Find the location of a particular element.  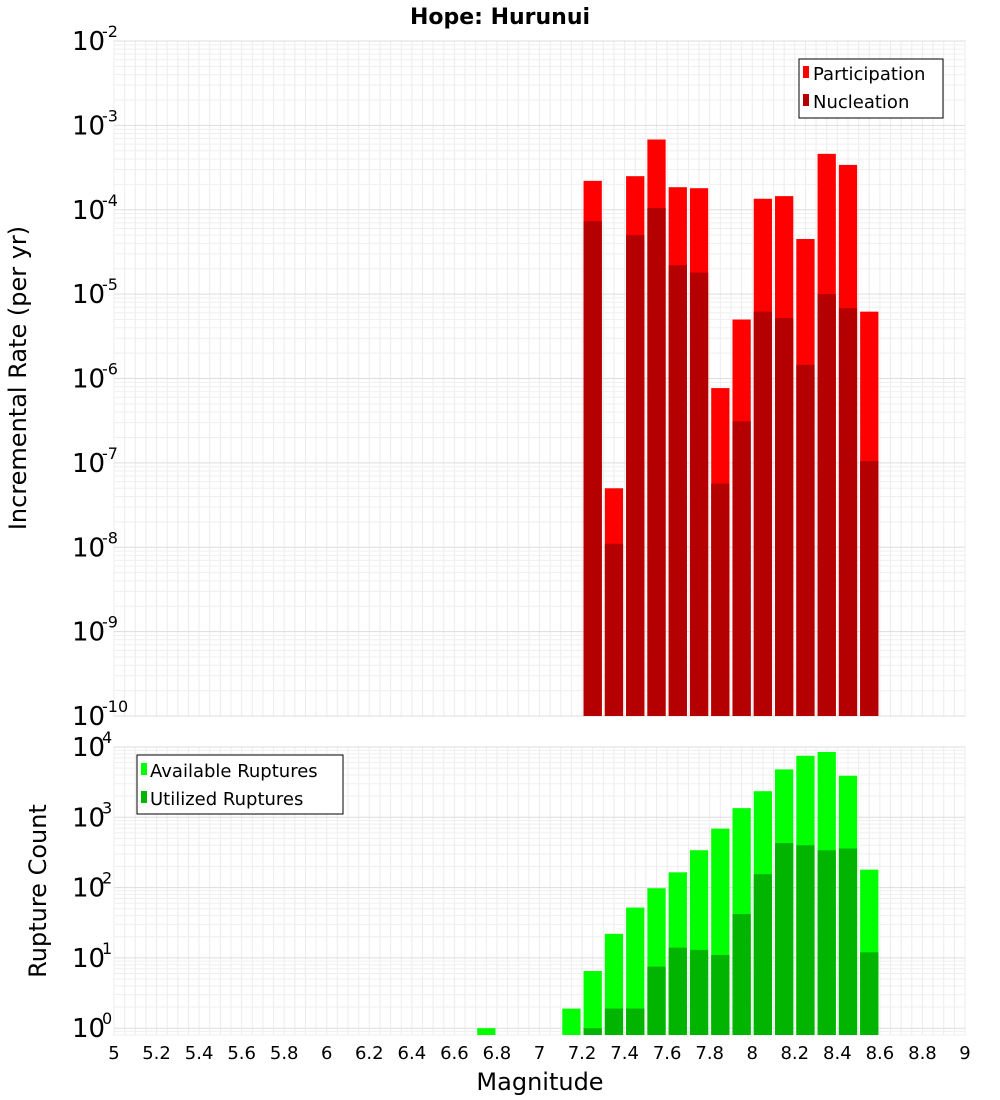

x-tick-label: 6.4 is located at coordinates (412, 1053).